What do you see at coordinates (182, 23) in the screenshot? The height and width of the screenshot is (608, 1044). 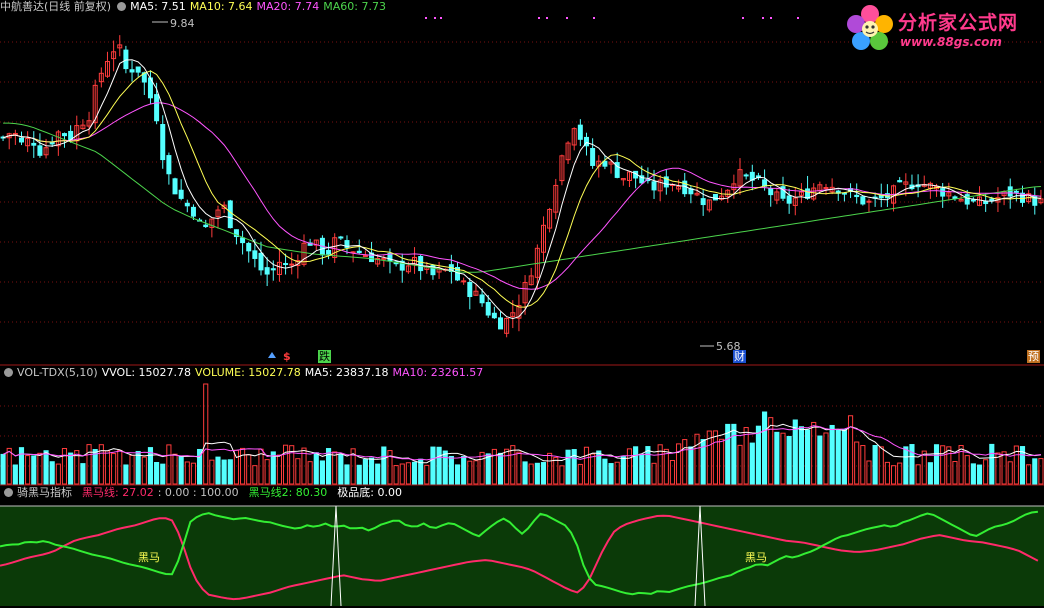 I see `high-price-label: 9.84` at bounding box center [182, 23].